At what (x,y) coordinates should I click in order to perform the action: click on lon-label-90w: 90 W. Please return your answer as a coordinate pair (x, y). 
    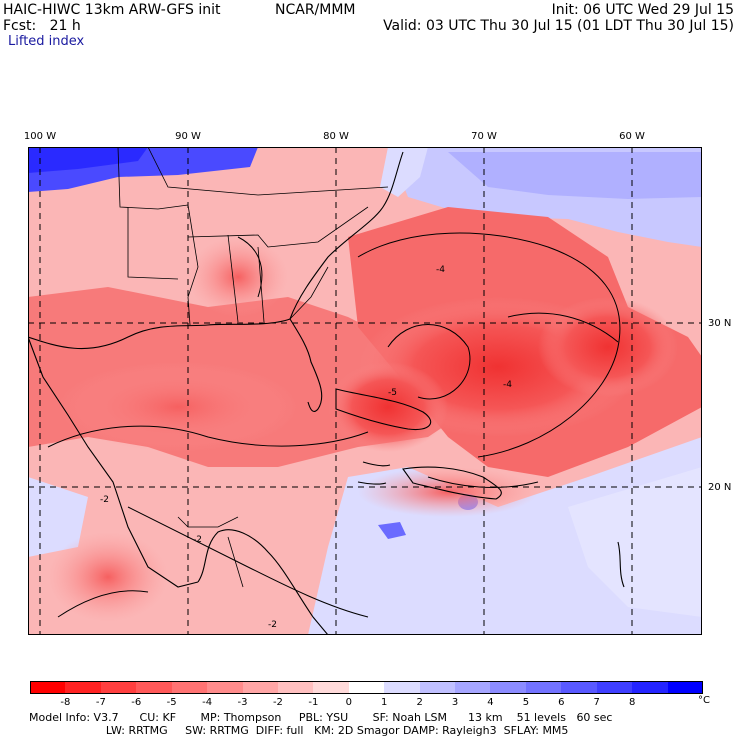
    Looking at the image, I should click on (188, 136).